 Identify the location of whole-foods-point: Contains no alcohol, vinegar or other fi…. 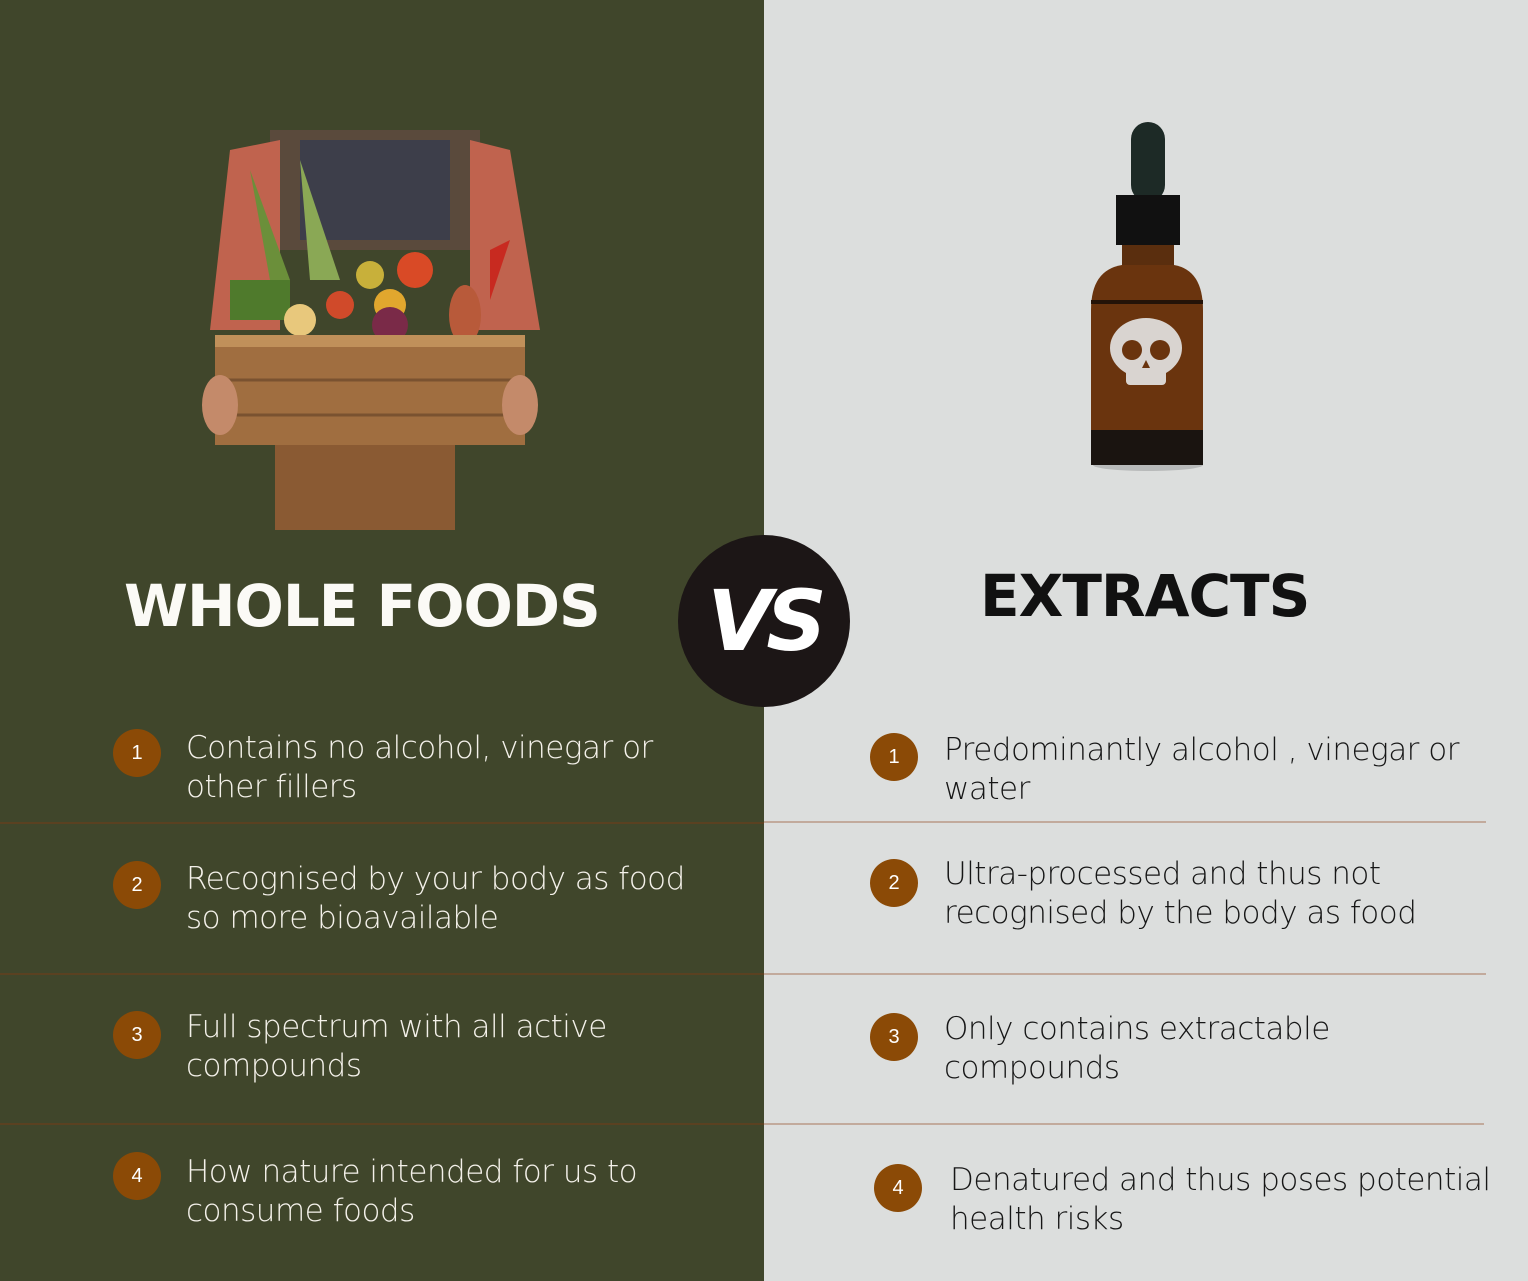
(419, 767).